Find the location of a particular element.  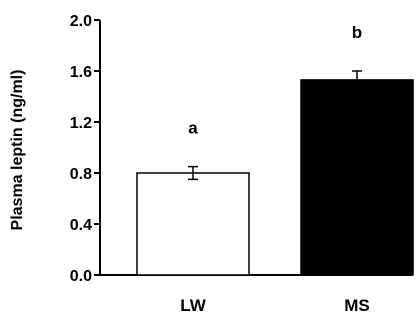

y-tick-label: 0.8 is located at coordinates (81, 174).